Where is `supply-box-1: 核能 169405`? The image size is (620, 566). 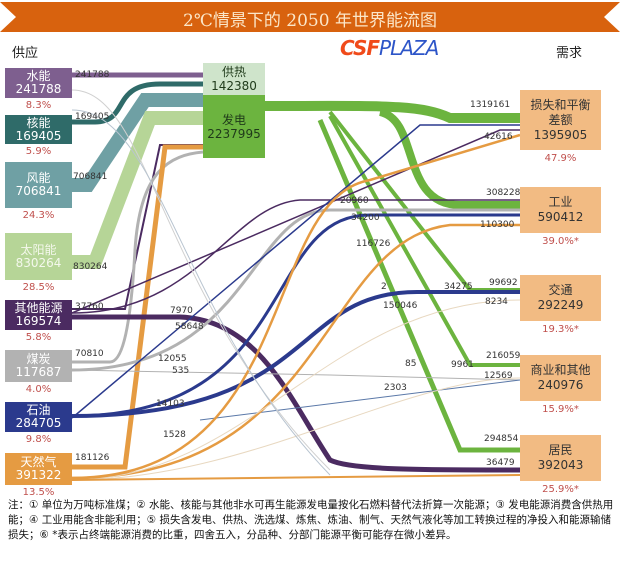
supply-box-1: 核能 169405 is located at coordinates (38, 129).